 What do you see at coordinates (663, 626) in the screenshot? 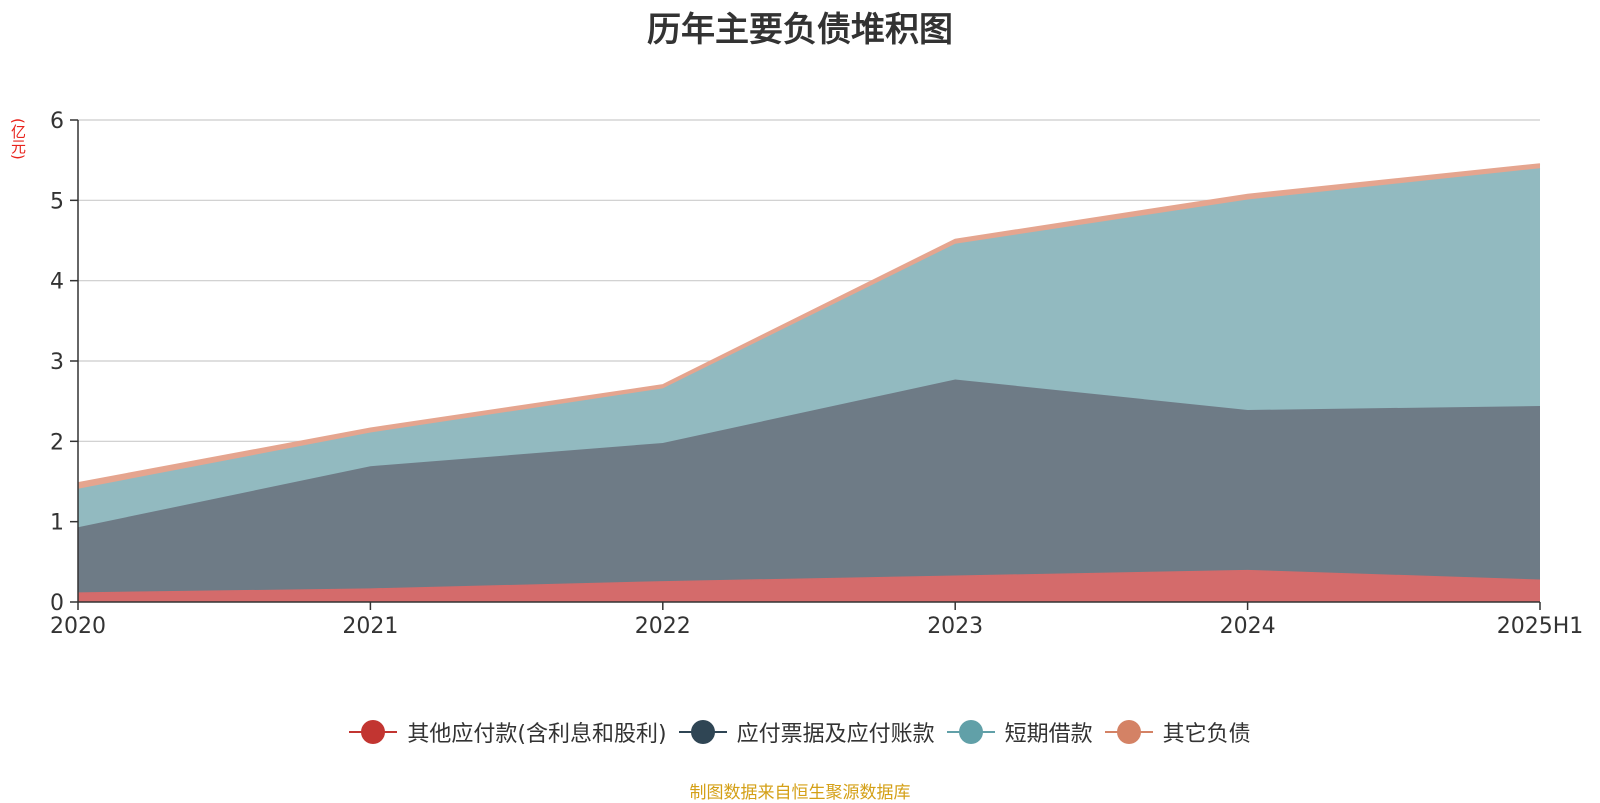
I see `x-tick-label: 2022` at bounding box center [663, 626].